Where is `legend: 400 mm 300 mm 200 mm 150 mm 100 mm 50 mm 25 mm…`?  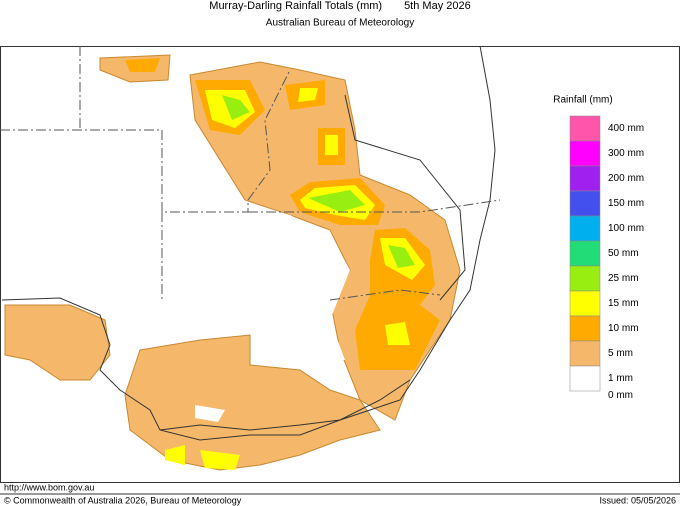 legend: 400 mm 300 mm 200 mm 150 mm 100 mm 50 mm 25 mm… is located at coordinates (606, 258).